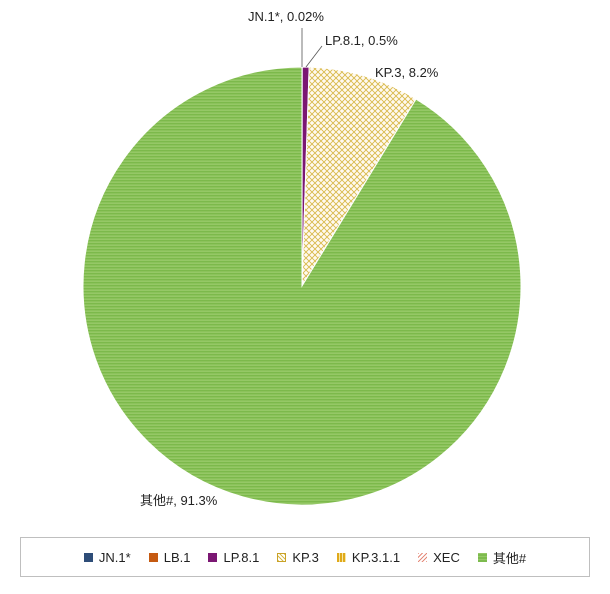  I want to click on legend-item: KP.3, so click(298, 557).